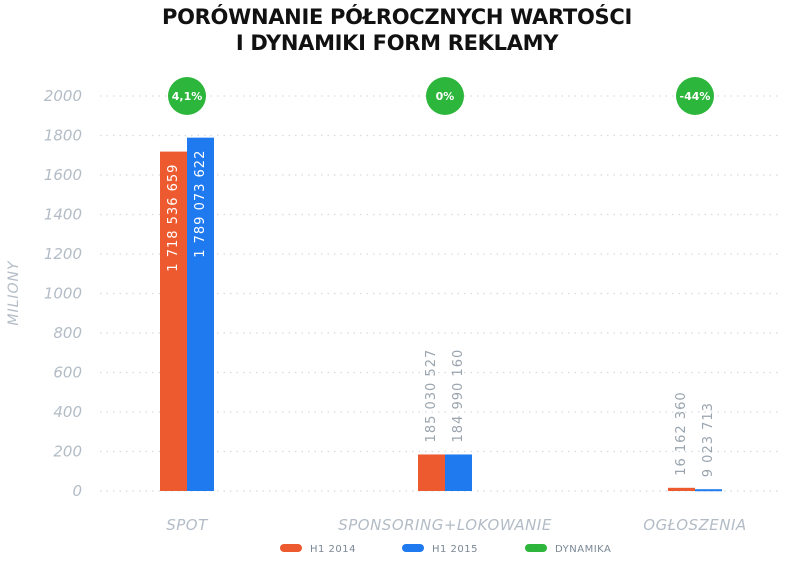 Image resolution: width=794 pixels, height=564 pixels. What do you see at coordinates (67, 412) in the screenshot?
I see `y-tick-label: 400` at bounding box center [67, 412].